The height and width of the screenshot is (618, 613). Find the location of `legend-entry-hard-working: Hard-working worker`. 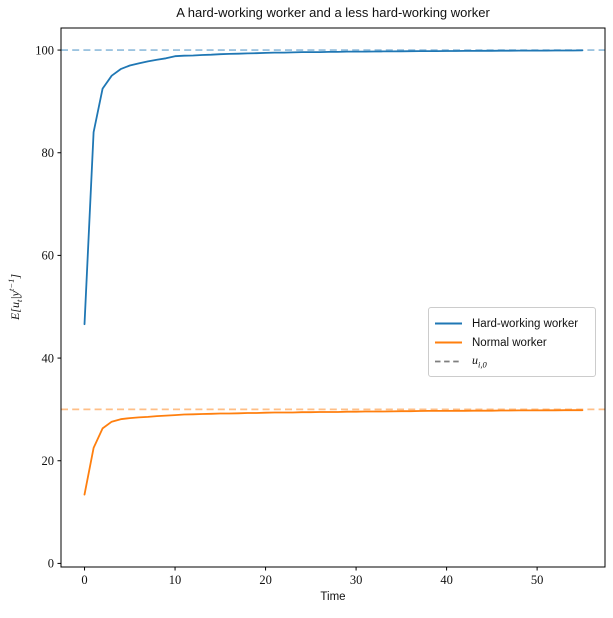

legend-entry-hard-working: Hard-working worker is located at coordinates (512, 323).